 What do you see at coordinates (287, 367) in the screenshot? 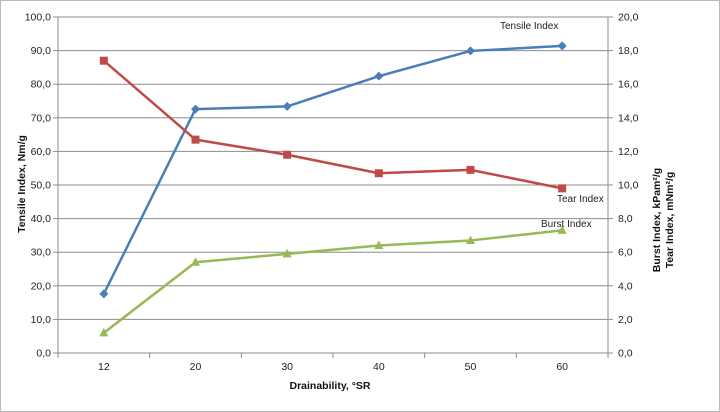
I see `x-axis-tick-label: 30` at bounding box center [287, 367].